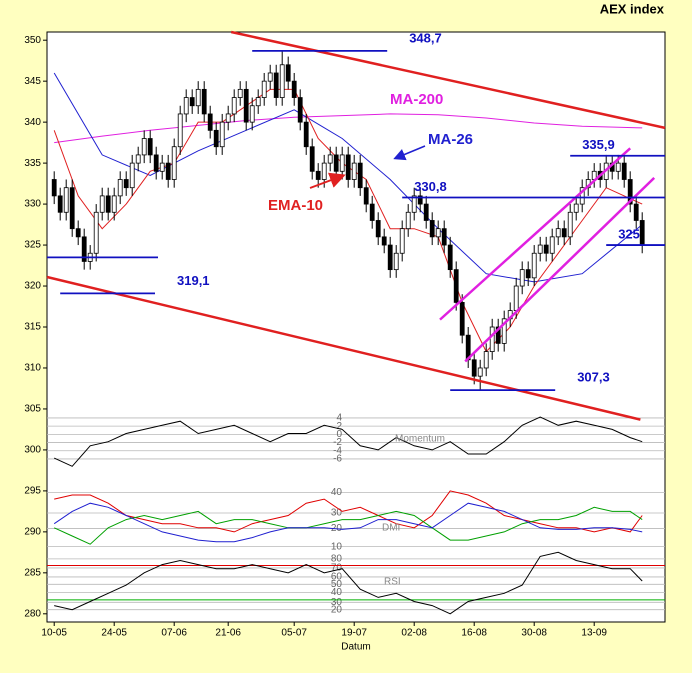 Image resolution: width=692 pixels, height=673 pixels. What do you see at coordinates (354, 633) in the screenshot?
I see `x-tick-label: 19-07` at bounding box center [354, 633].